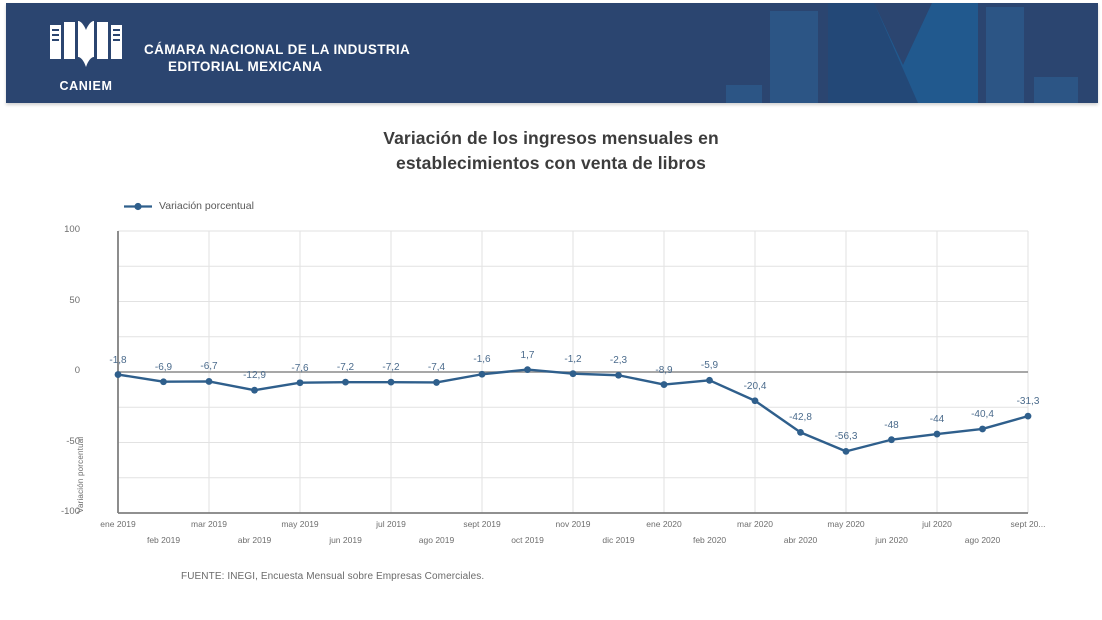 The width and height of the screenshot is (1102, 620). What do you see at coordinates (77, 370) in the screenshot?
I see `y-axis-tick-label: 0` at bounding box center [77, 370].